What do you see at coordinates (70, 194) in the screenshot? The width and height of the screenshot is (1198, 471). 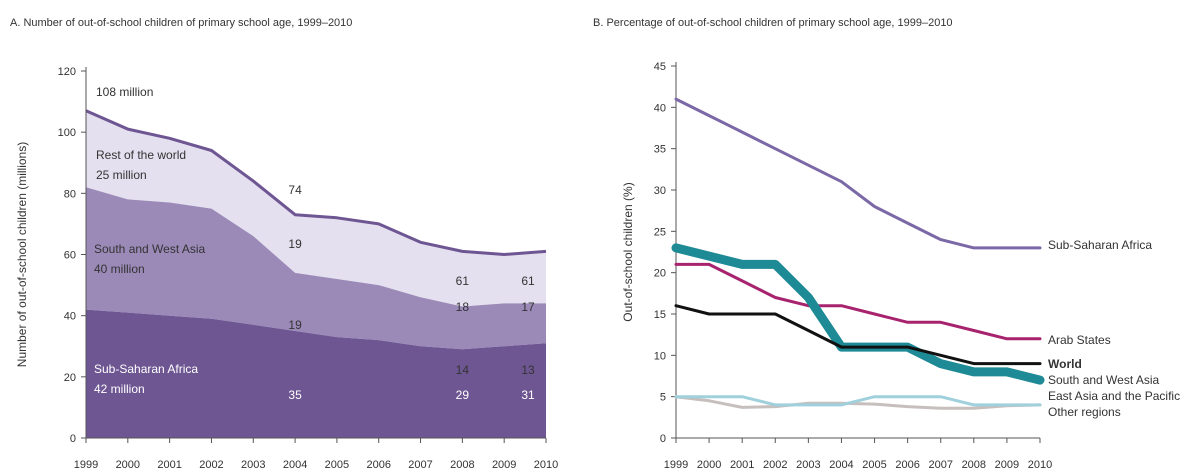 I see `y-tick-label: 80` at bounding box center [70, 194].